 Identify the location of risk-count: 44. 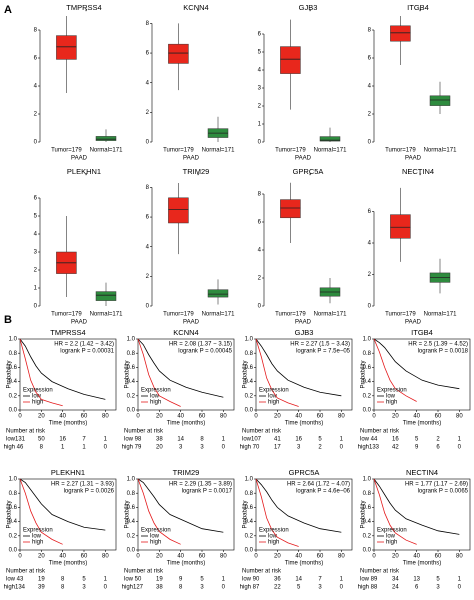
(374, 440).